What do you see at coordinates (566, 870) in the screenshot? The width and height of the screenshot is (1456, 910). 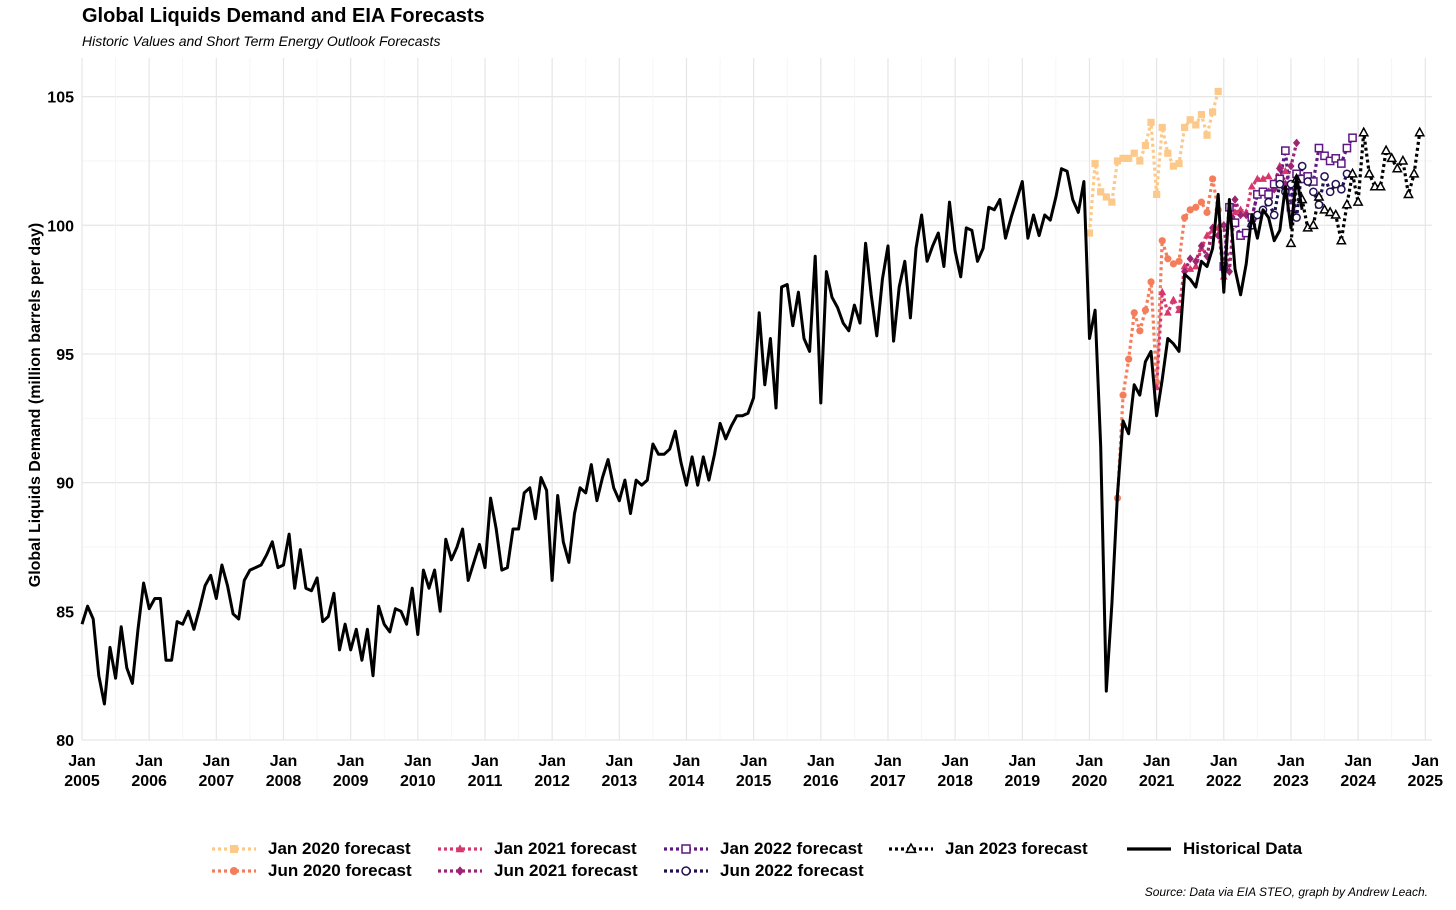 I see `legend-label: Jun 2021 forecast` at bounding box center [566, 870].